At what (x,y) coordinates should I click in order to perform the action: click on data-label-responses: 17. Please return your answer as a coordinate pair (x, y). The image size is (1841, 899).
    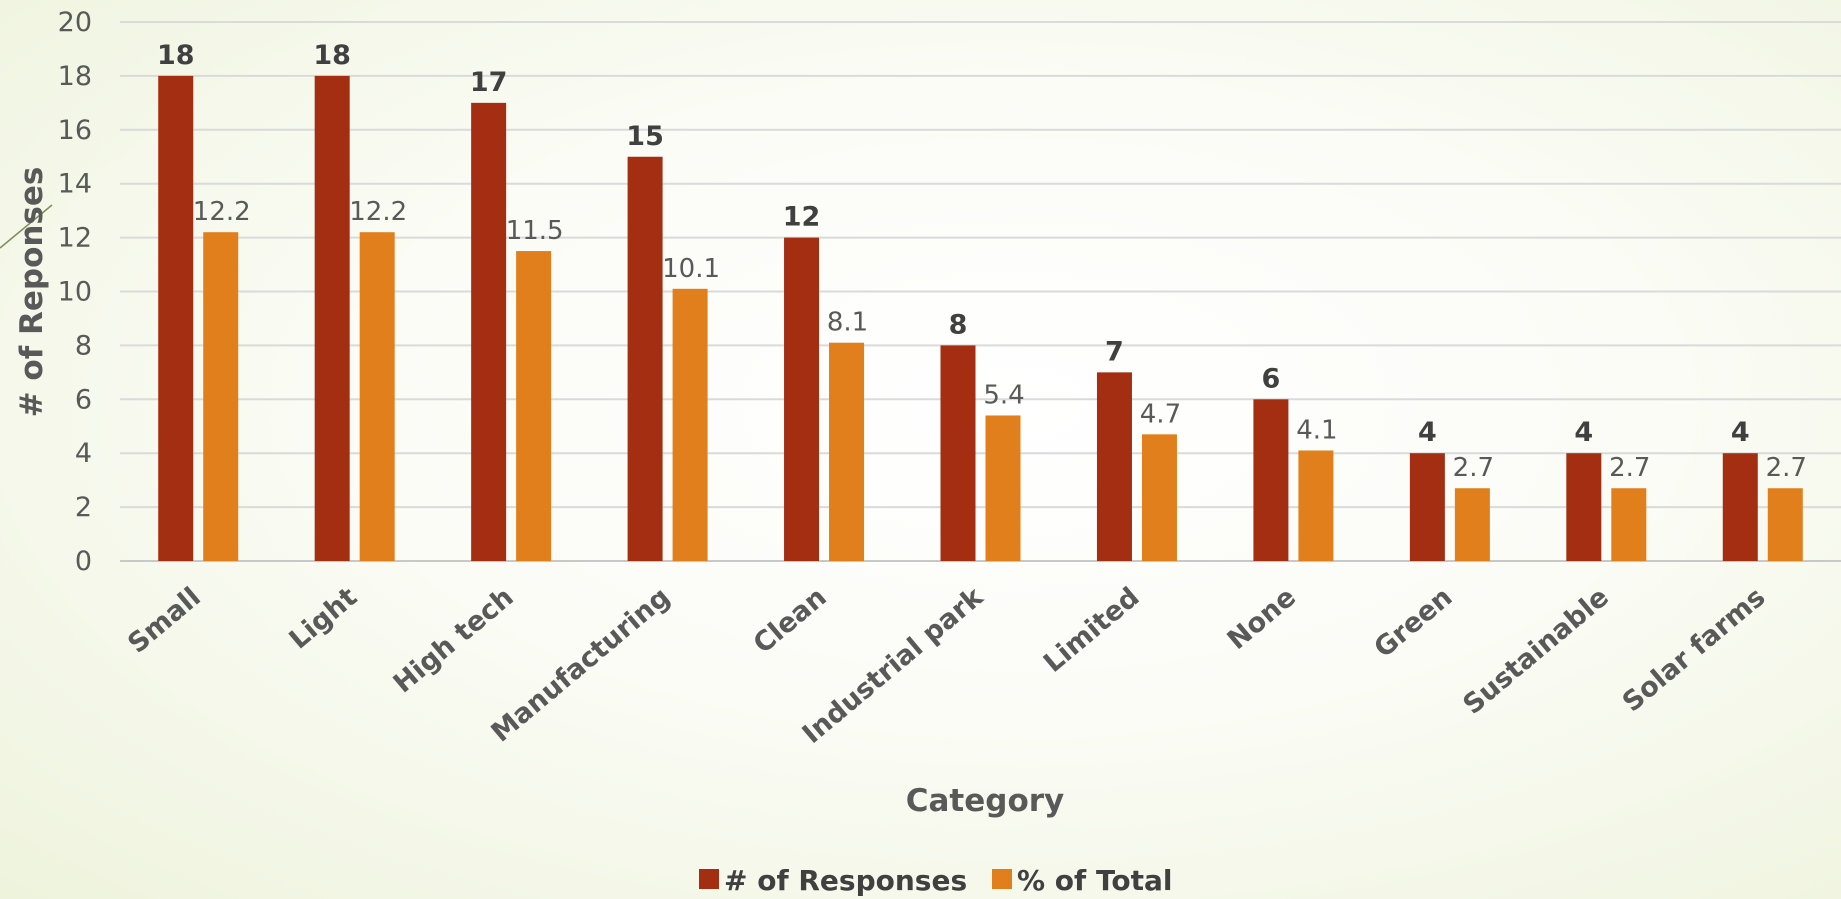
    Looking at the image, I should click on (489, 82).